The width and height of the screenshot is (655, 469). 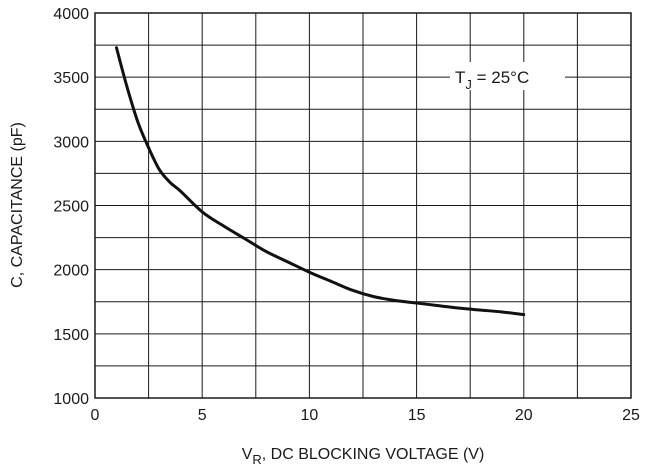 What do you see at coordinates (202, 415) in the screenshot?
I see `x-tick-label: 5` at bounding box center [202, 415].